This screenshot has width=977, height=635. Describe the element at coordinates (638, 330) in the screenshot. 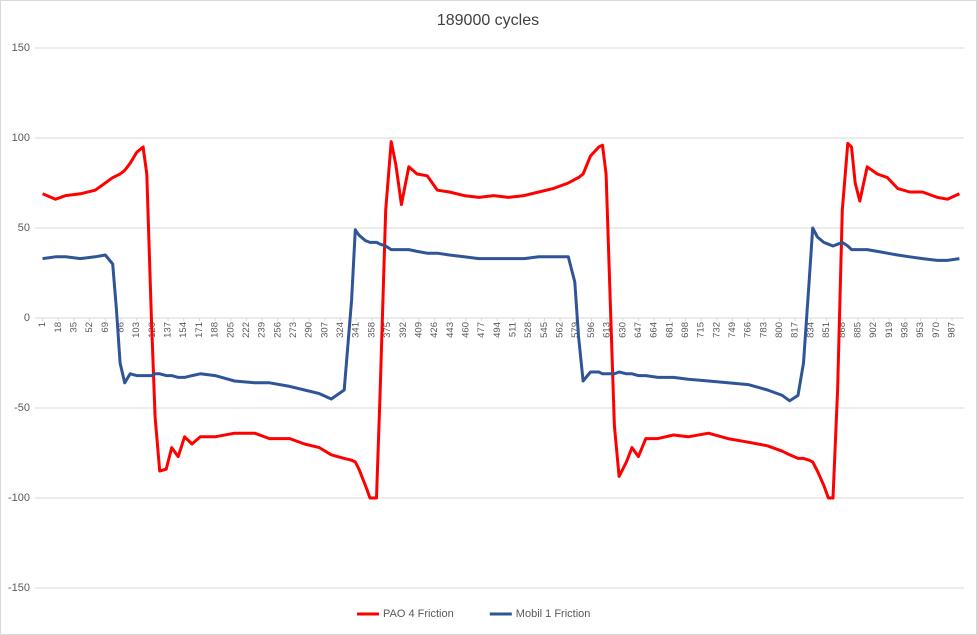

I see `x-tick-label: 647` at that location.